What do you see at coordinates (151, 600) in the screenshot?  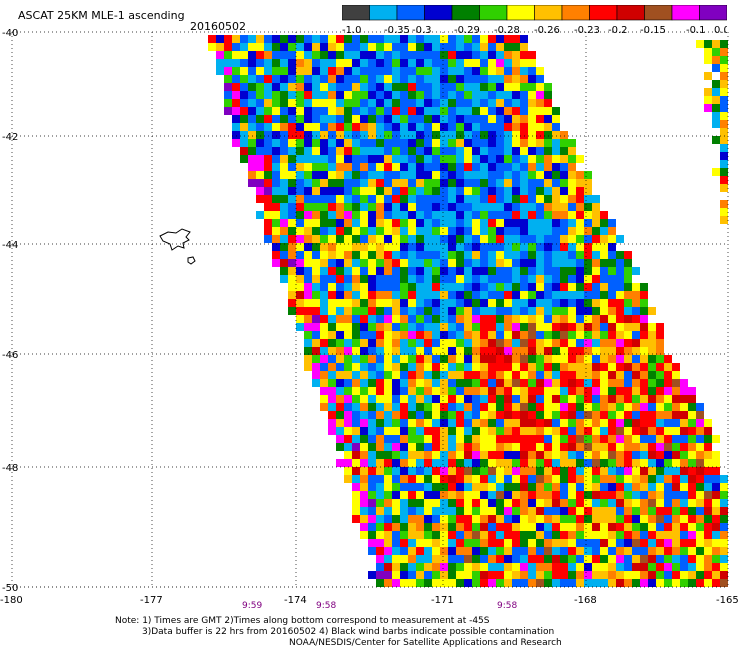 I see `lon-label: -177` at bounding box center [151, 600].